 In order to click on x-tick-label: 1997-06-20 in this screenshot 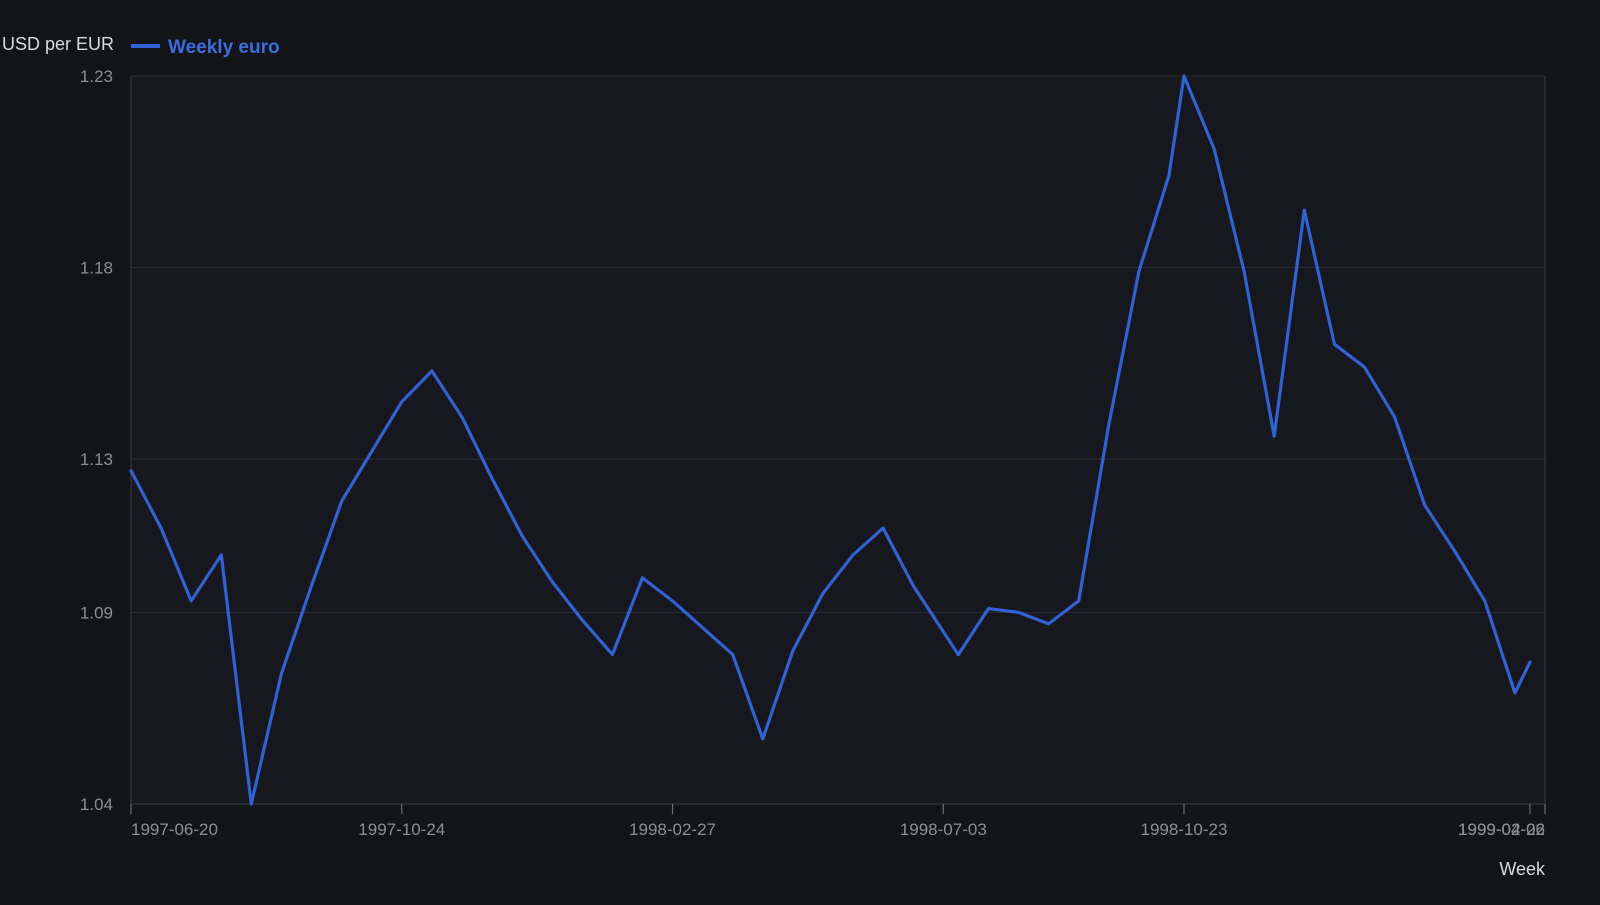, I will do `click(174, 829)`.